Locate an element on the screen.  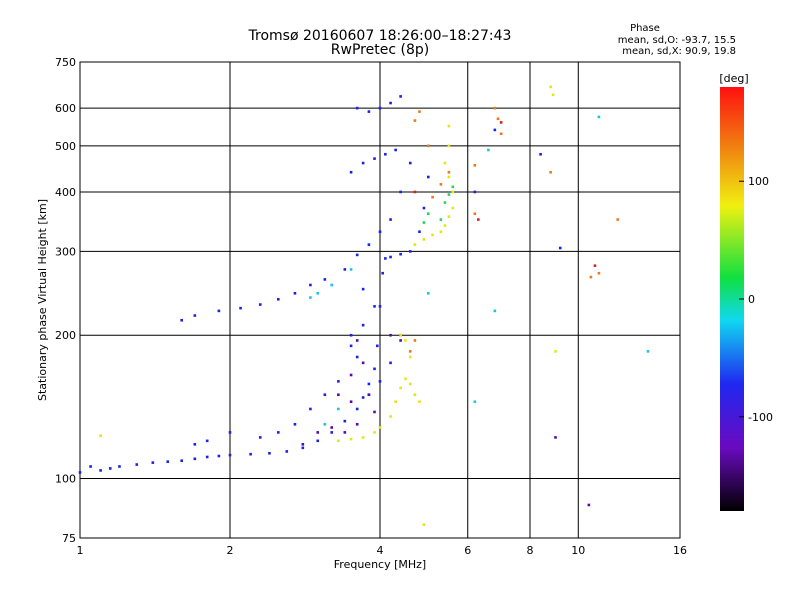
colorbar-tick-label: 100 is located at coordinates (758, 181).